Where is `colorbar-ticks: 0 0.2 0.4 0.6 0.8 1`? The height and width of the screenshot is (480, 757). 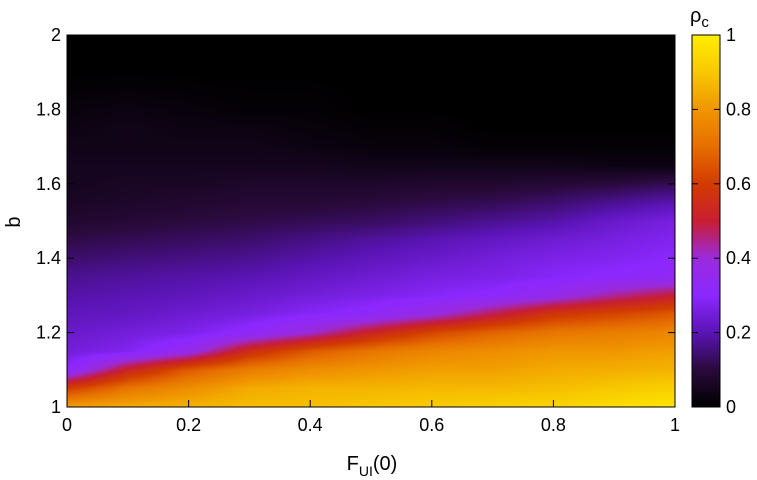 colorbar-ticks: 0 0.2 0.4 0.6 0.8 1 is located at coordinates (721, 221).